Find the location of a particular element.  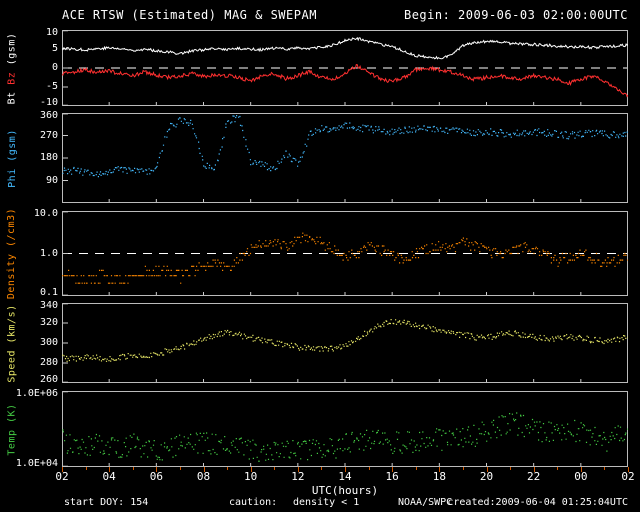

footer-caution-label: caution: is located at coordinates (253, 502).